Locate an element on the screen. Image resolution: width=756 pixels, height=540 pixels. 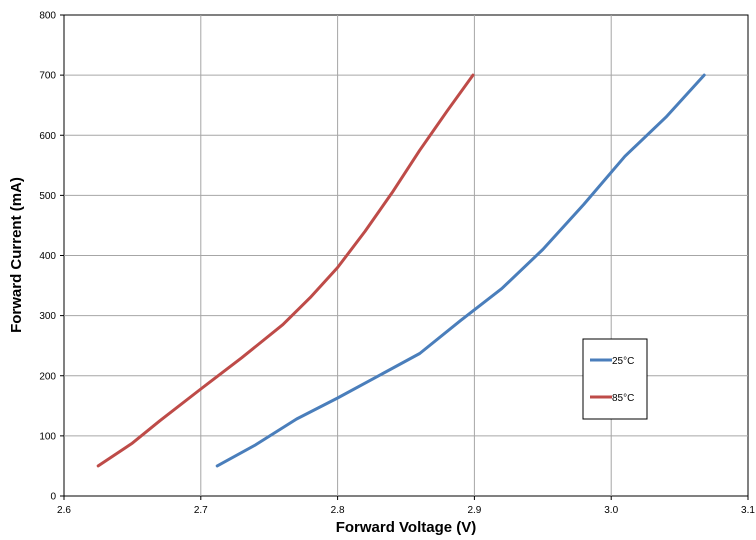
y-axis-ticks: 0 100 200 300 400 500 600 700 800 is located at coordinates (51, 257).